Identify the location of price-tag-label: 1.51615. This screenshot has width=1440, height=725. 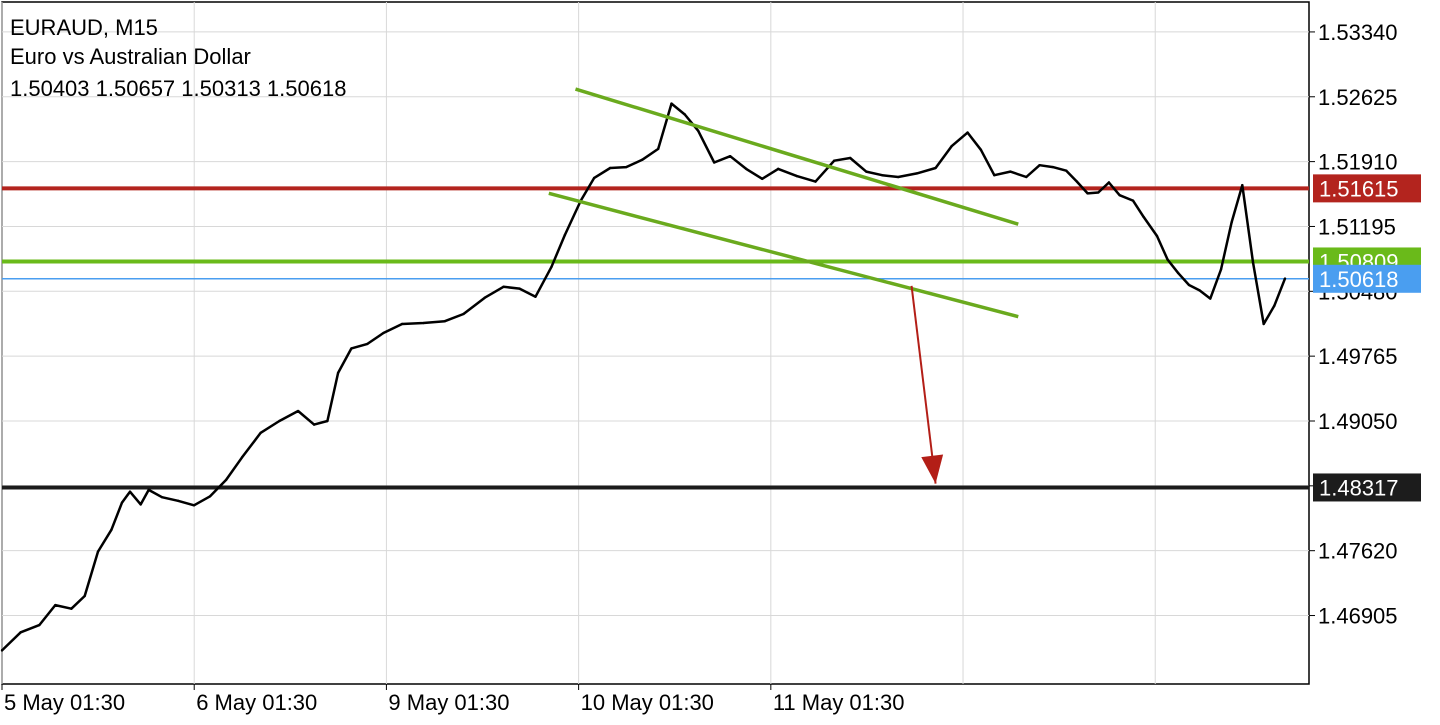
(1359, 188).